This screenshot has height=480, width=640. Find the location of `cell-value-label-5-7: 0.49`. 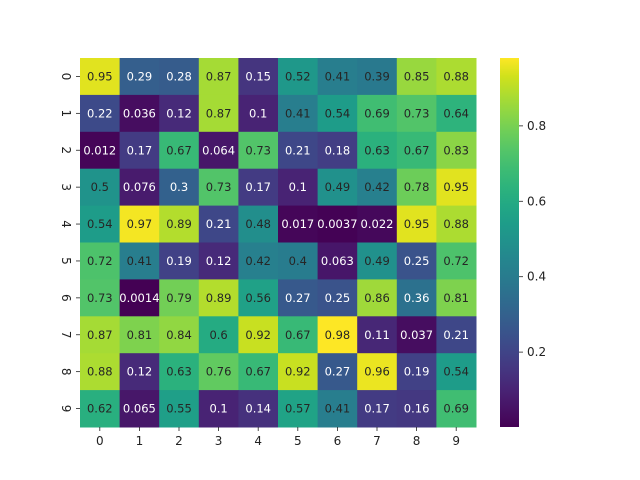

cell-value-label-5-7: 0.49 is located at coordinates (377, 261).